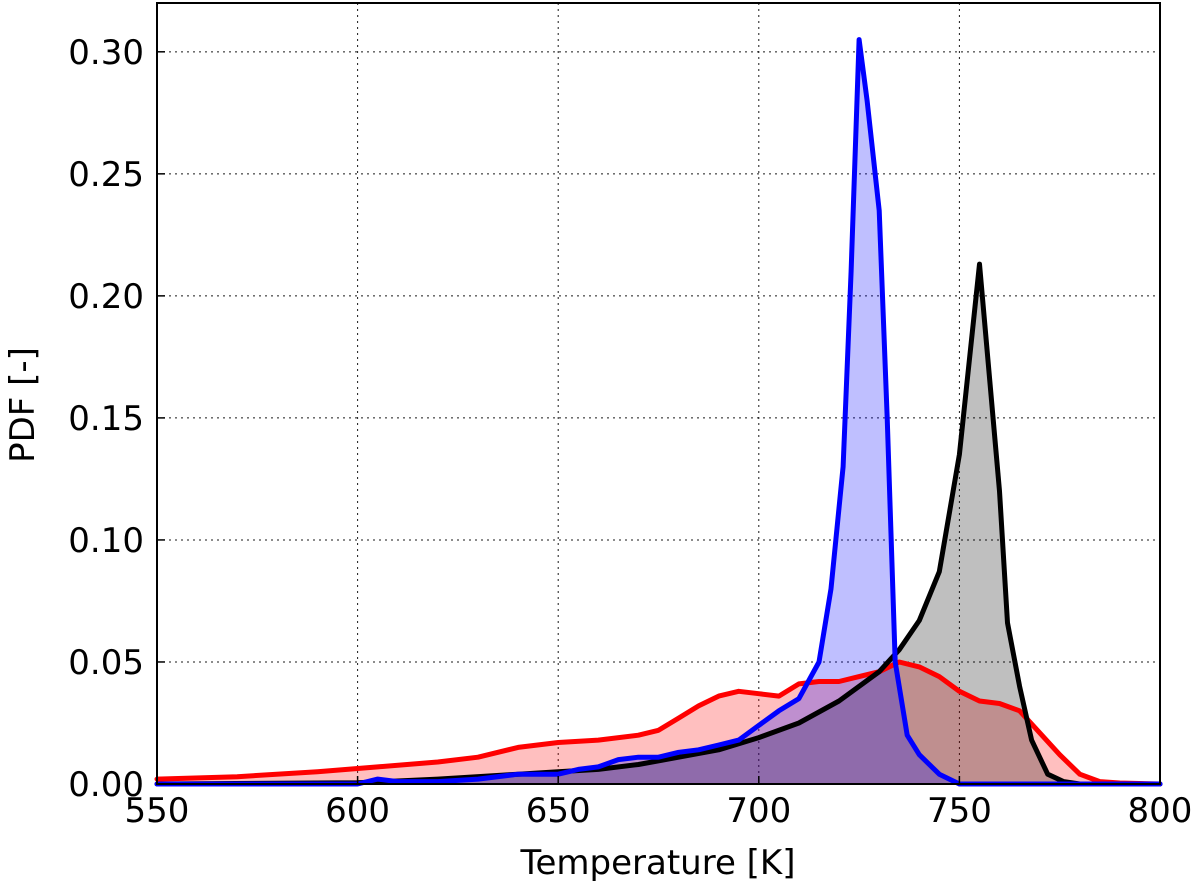 The width and height of the screenshot is (1200, 892). Describe the element at coordinates (157, 811) in the screenshot. I see `x-tick-label: 550` at that location.